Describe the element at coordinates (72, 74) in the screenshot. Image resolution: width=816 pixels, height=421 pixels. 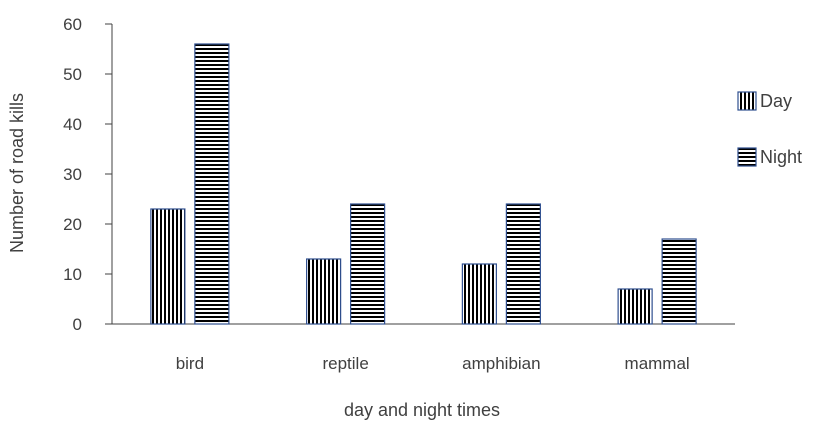
I see `y-tick-label: 50` at that location.